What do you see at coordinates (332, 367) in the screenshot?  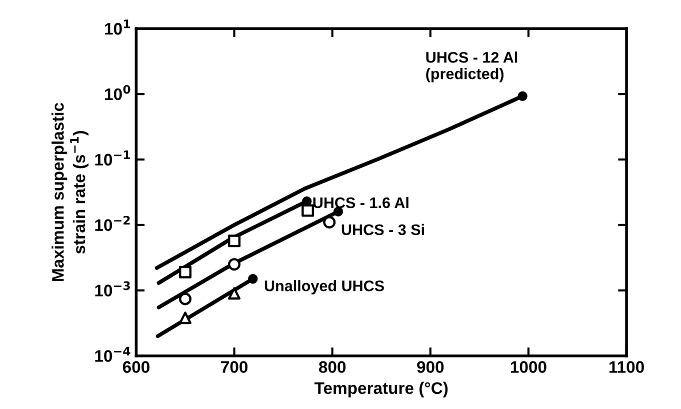 I see `x-tick-label: 800` at bounding box center [332, 367].